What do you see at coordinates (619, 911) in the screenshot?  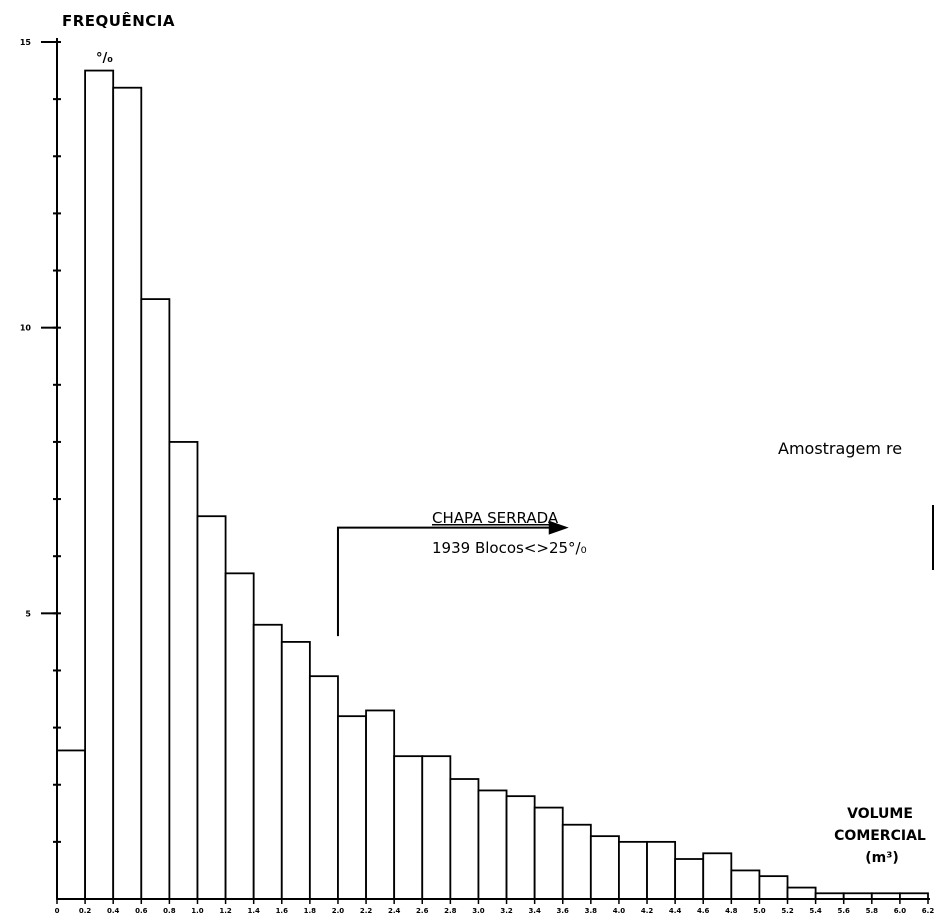 I see `x-tick-label: 4.0` at bounding box center [619, 911].